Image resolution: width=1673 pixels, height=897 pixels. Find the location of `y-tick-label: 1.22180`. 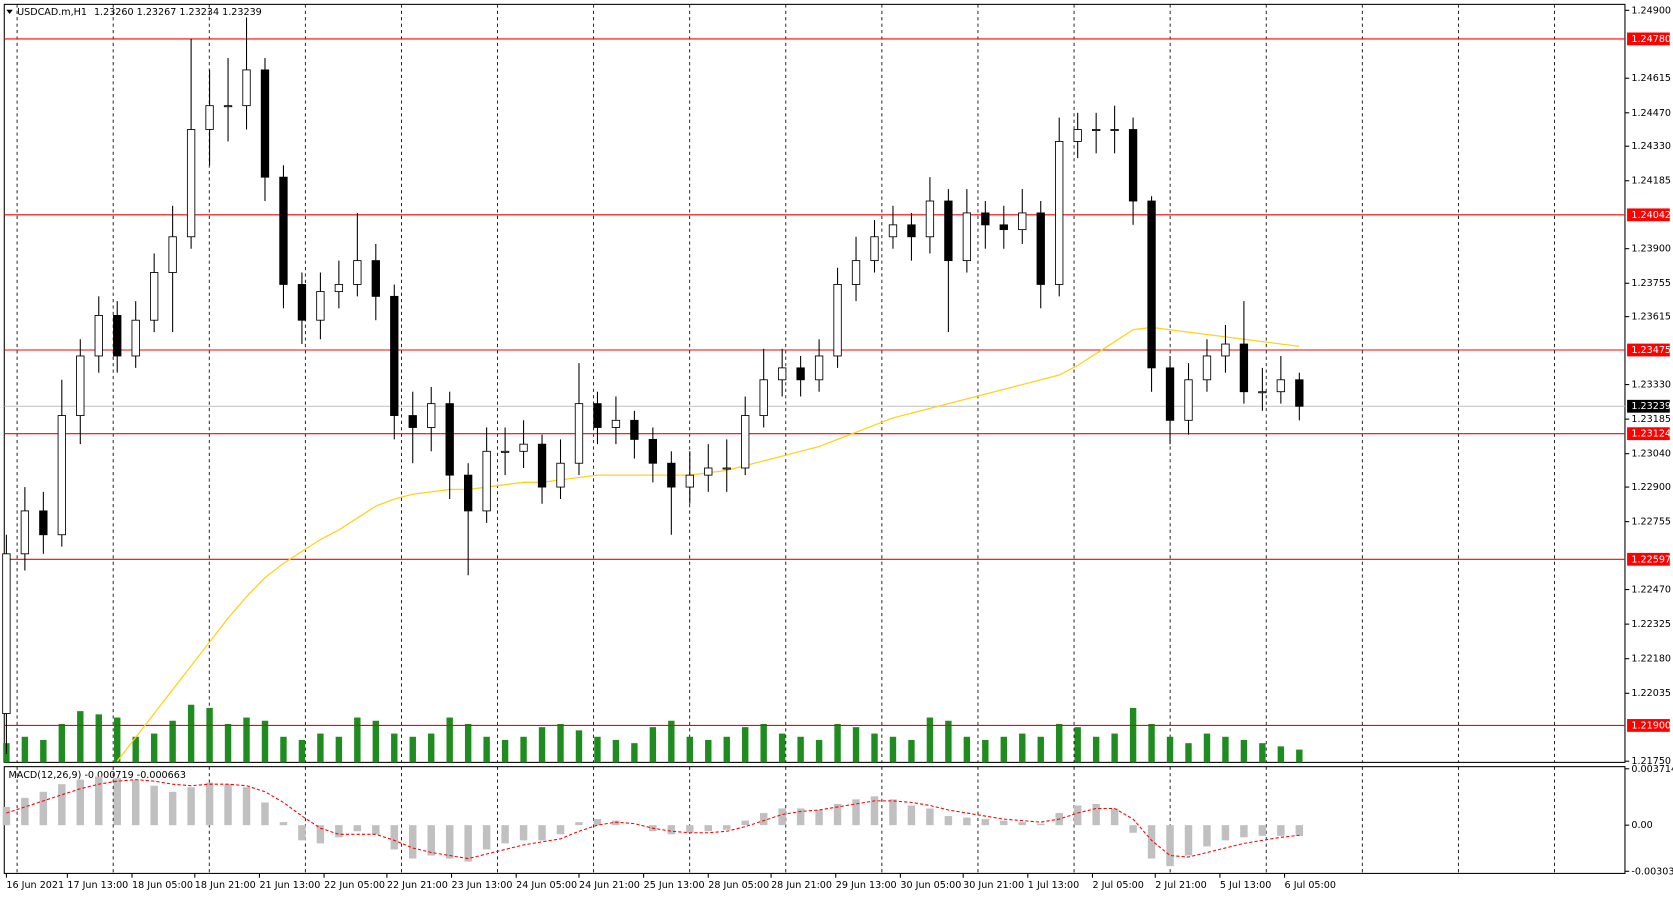

y-tick-label: 1.22180 is located at coordinates (1651, 659).